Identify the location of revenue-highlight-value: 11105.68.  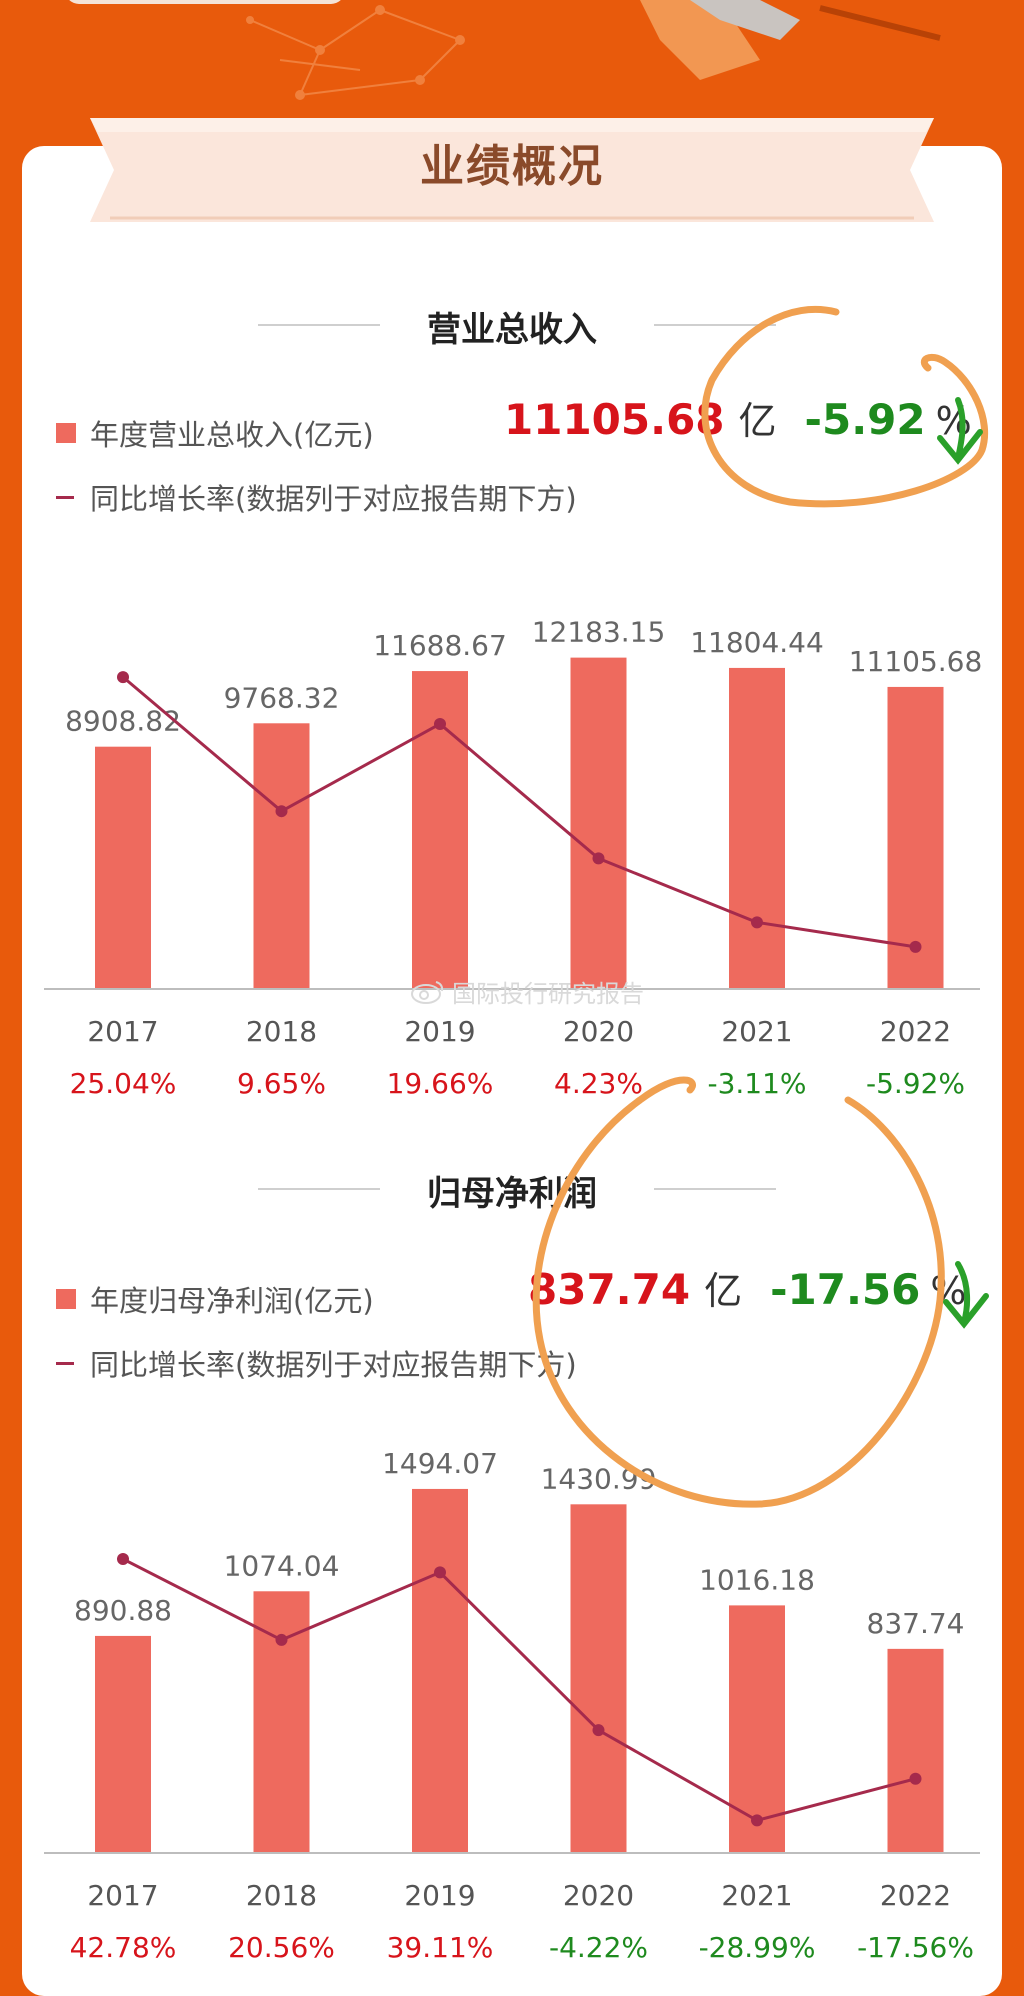
(614, 419).